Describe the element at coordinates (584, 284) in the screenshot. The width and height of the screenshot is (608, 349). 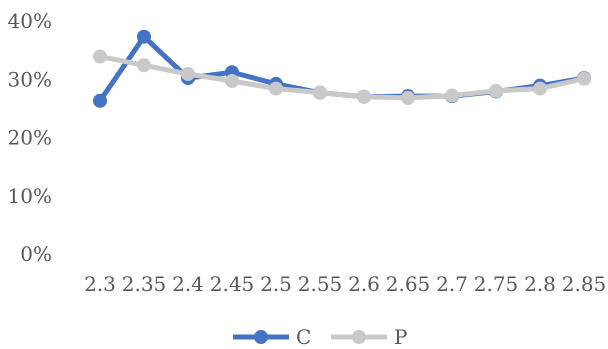
I see `x-tick-label: 2.85` at that location.